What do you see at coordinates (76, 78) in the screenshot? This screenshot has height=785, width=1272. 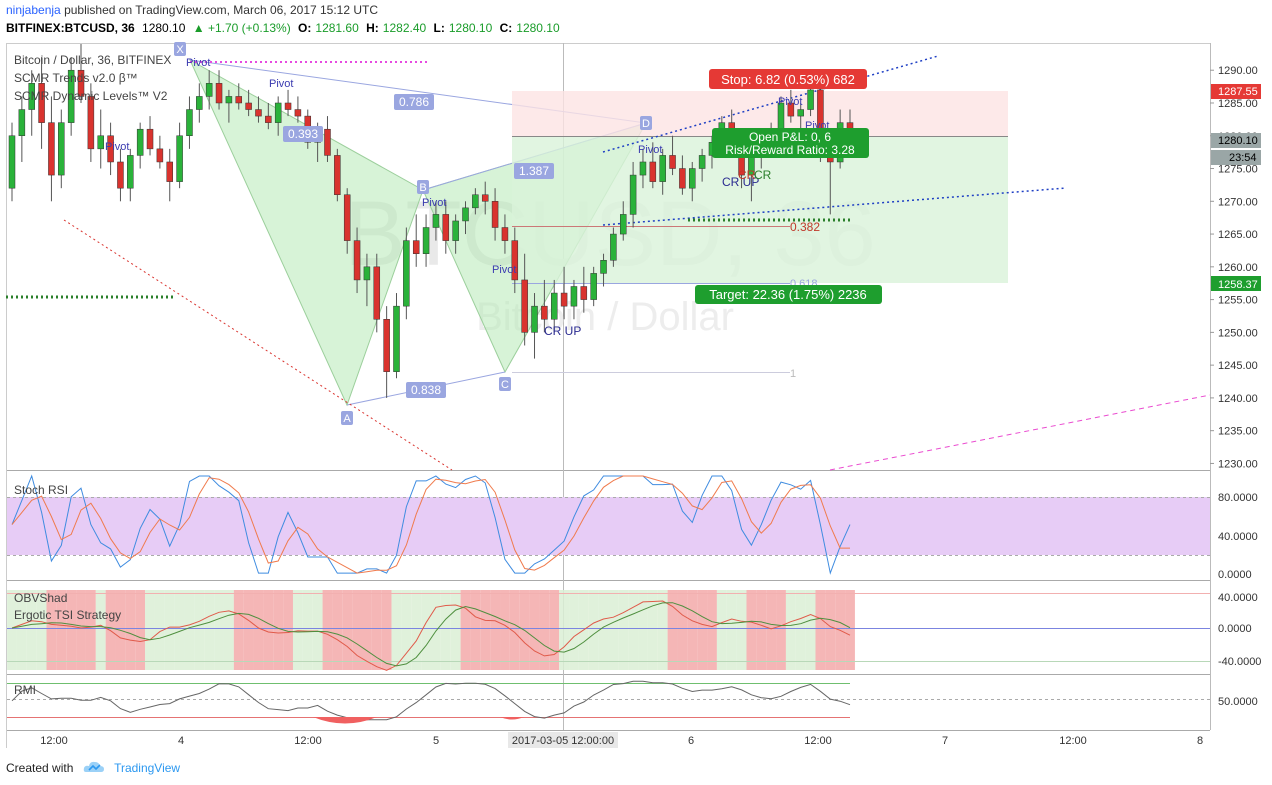 I see `indicator-trends: SCMR Trends v2.0 β™` at bounding box center [76, 78].